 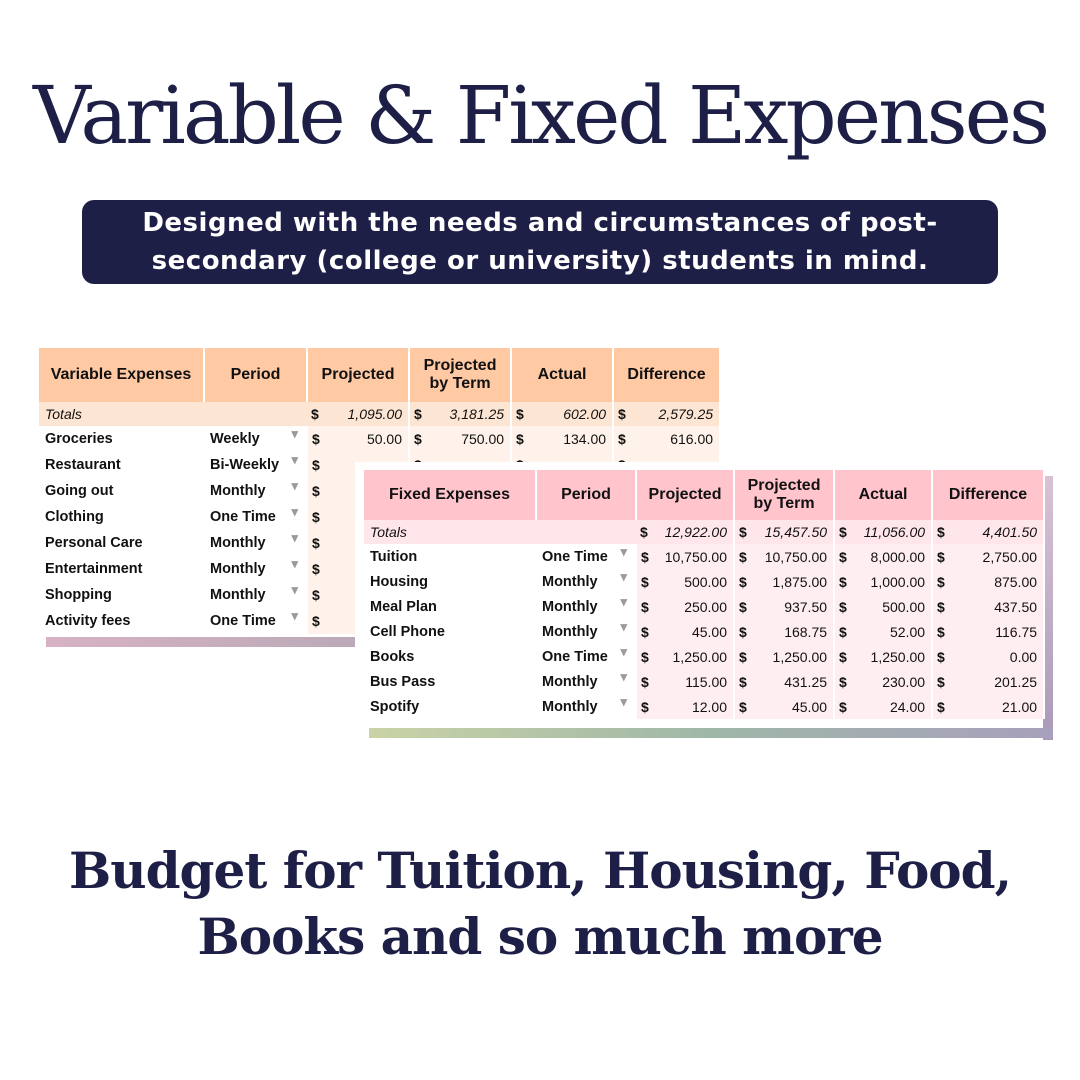 I want to click on projected-by-term-header-line-2: by Term, so click(x=460, y=383).